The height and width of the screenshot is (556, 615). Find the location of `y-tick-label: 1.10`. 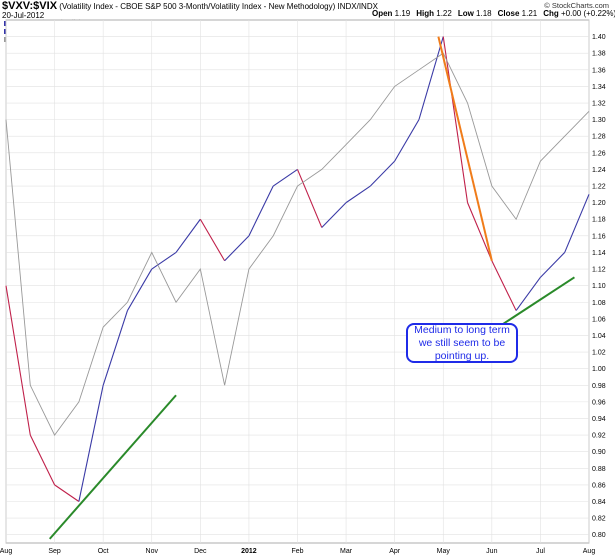

y-tick-label: 1.10 is located at coordinates (599, 286).